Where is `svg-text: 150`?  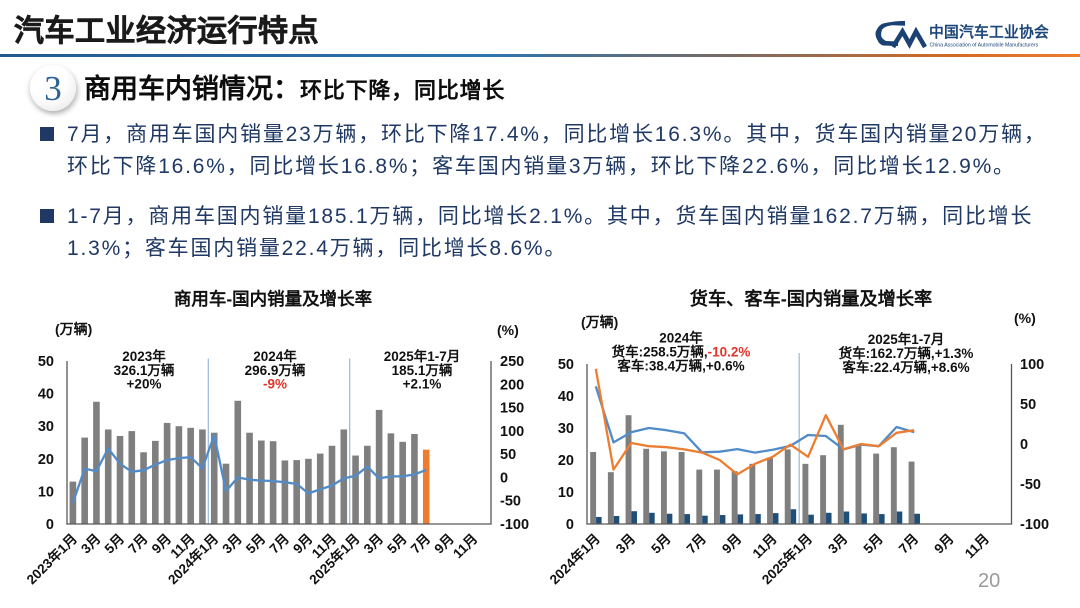
svg-text: 150 is located at coordinates (512, 409).